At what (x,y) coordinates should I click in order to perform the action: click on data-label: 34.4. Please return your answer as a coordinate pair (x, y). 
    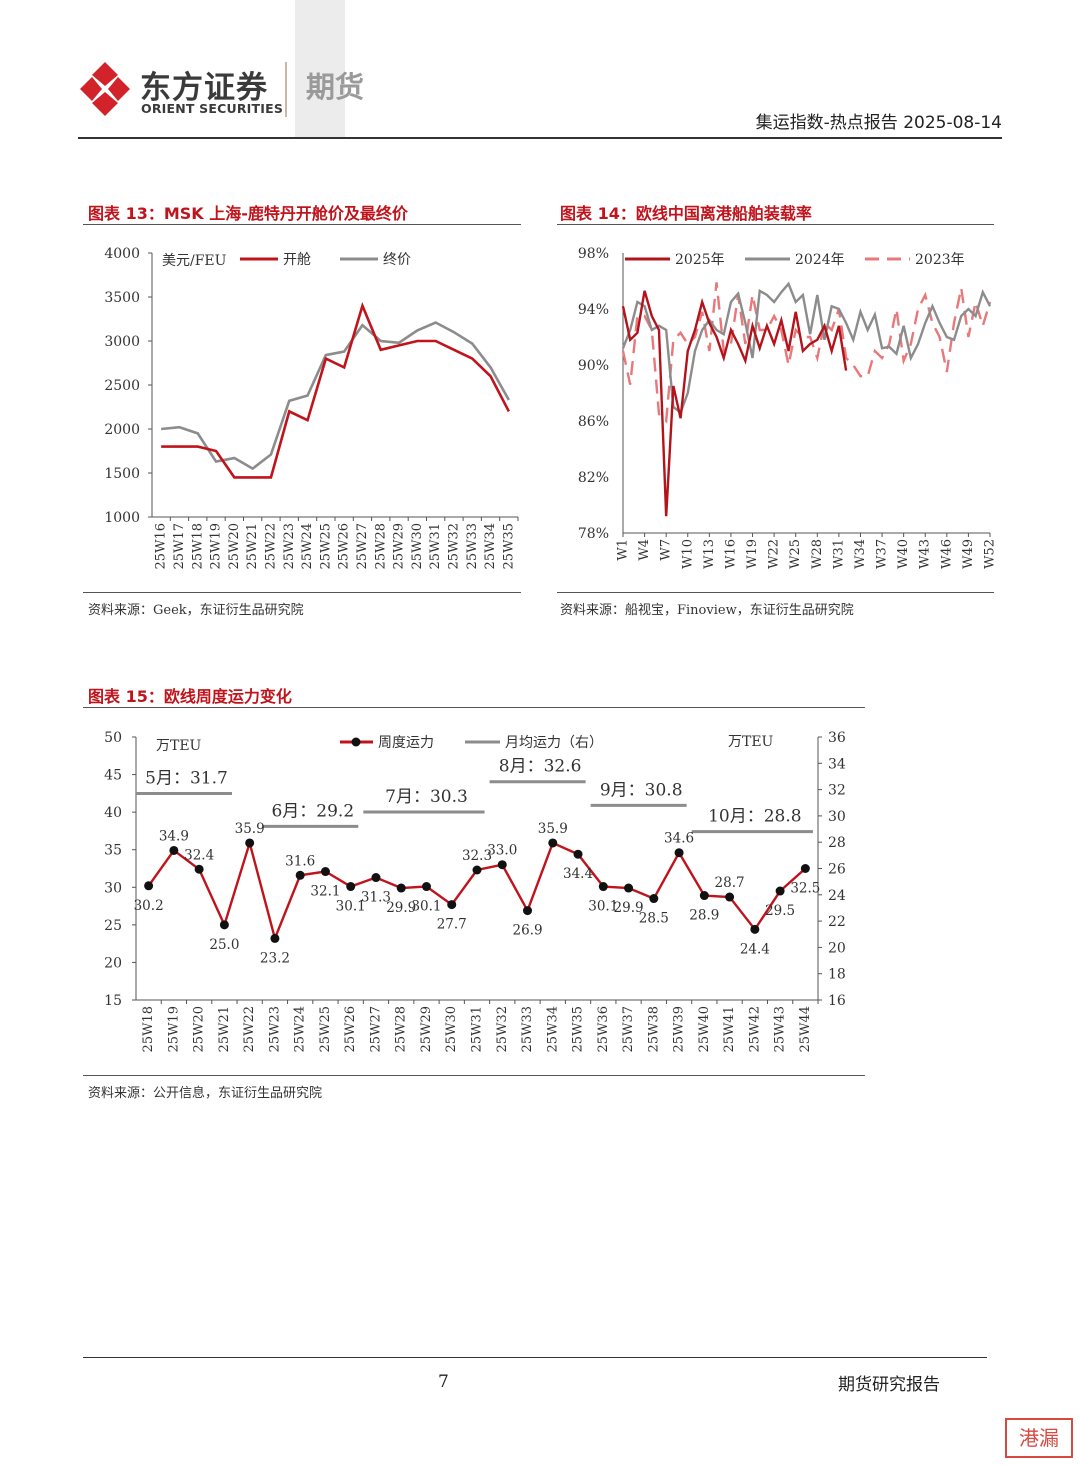
    Looking at the image, I should click on (578, 874).